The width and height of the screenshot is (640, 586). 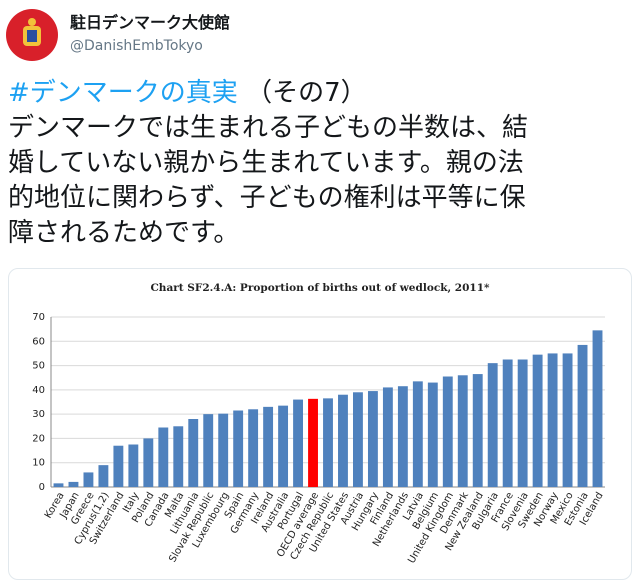 What do you see at coordinates (32, 36) in the screenshot?
I see `avatar` at bounding box center [32, 36].